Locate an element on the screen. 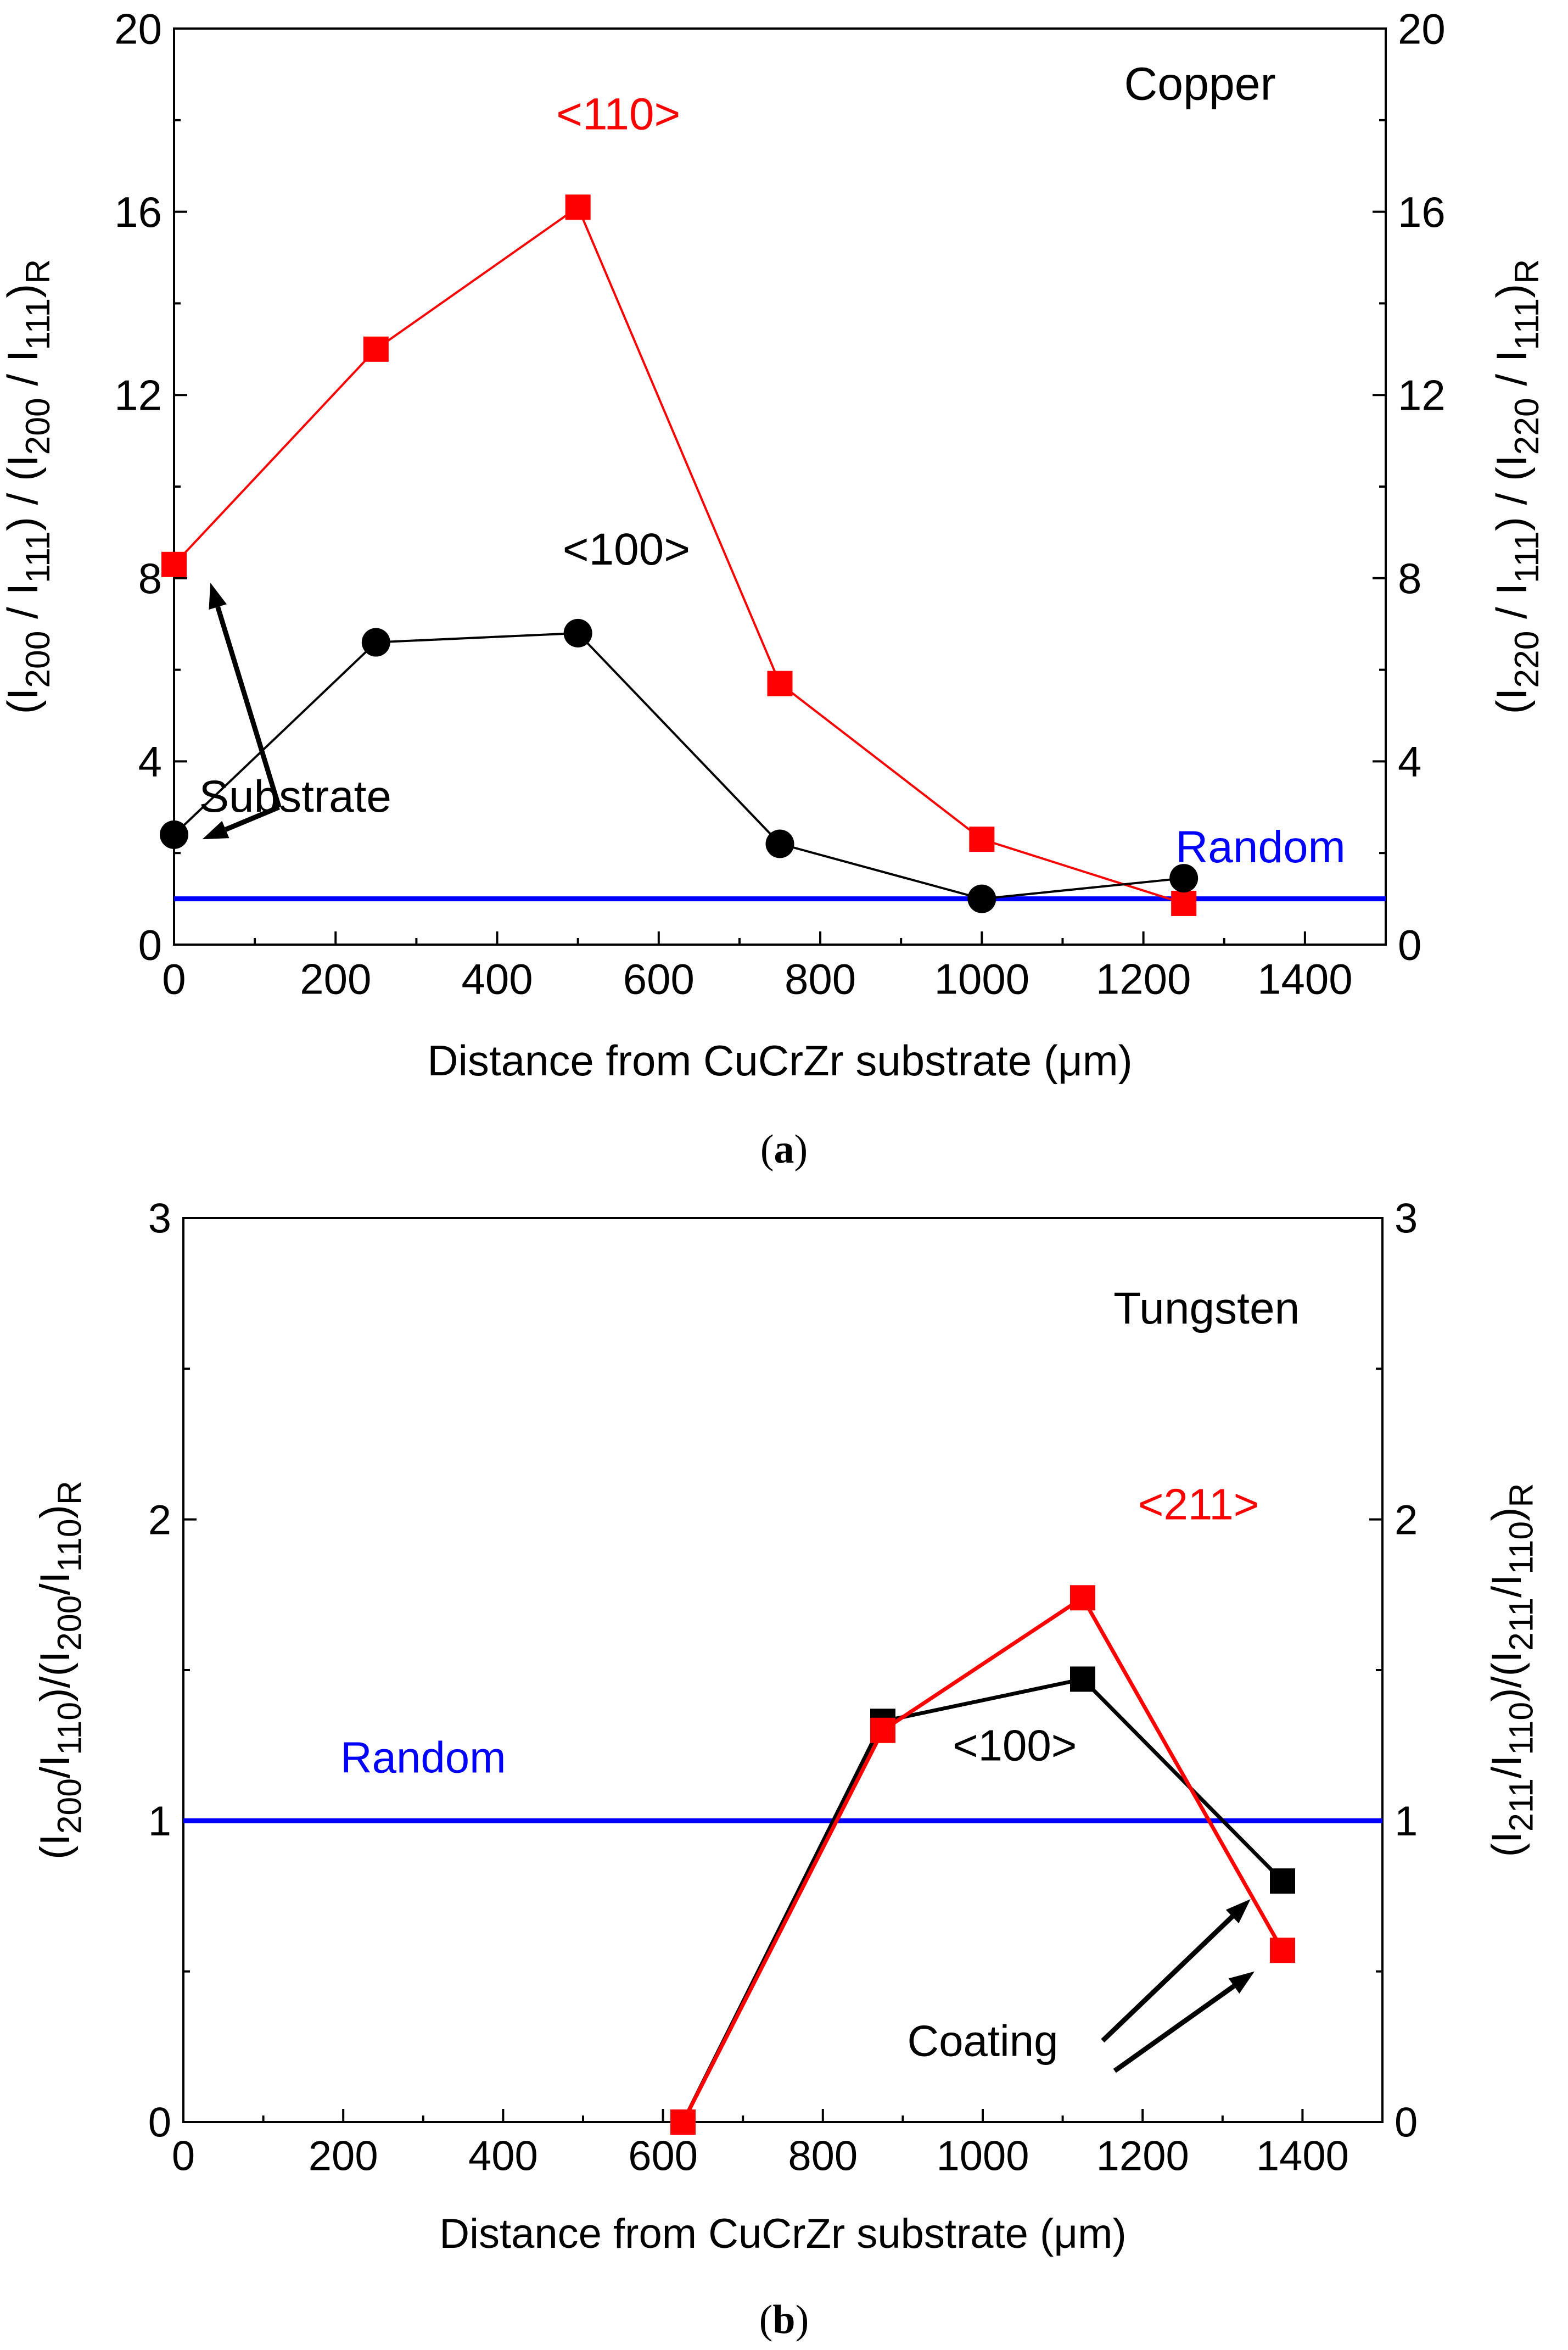  annotation-label: Substrate is located at coordinates (295, 797).